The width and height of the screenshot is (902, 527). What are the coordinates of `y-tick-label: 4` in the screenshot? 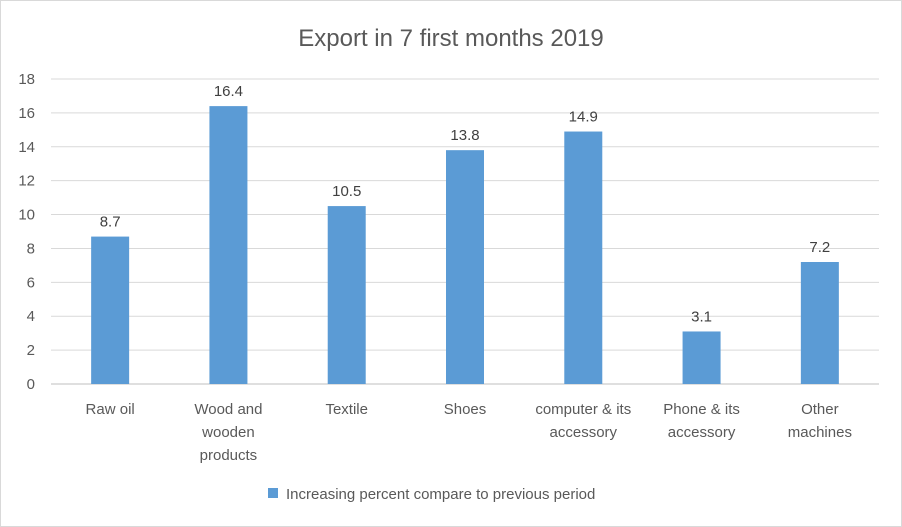 It's located at (31, 316).